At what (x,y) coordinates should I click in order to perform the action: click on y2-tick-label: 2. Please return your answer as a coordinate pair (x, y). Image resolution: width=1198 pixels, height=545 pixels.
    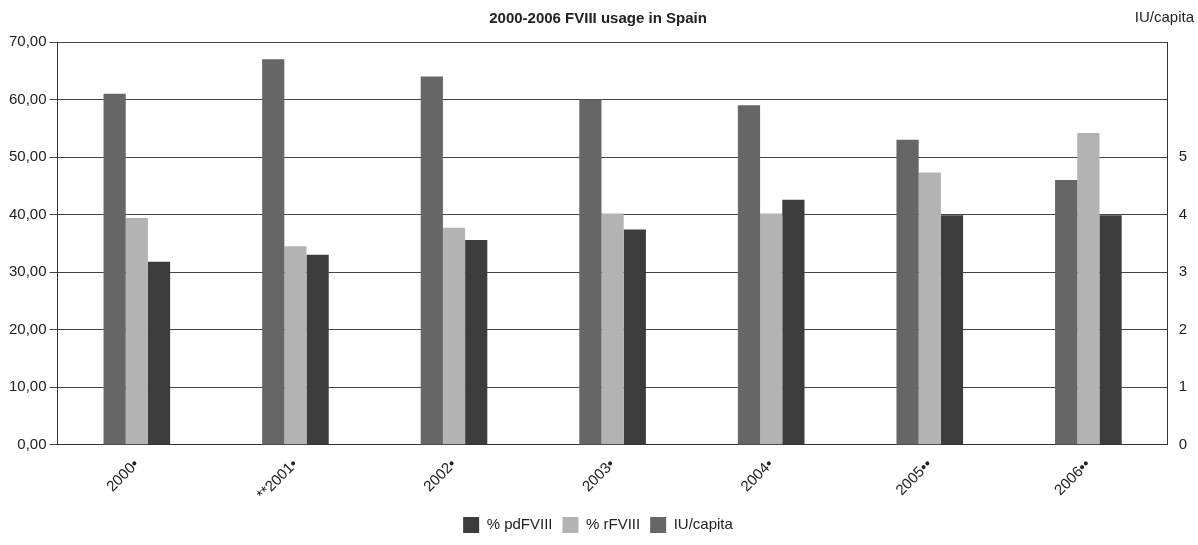
    Looking at the image, I should click on (1182, 328).